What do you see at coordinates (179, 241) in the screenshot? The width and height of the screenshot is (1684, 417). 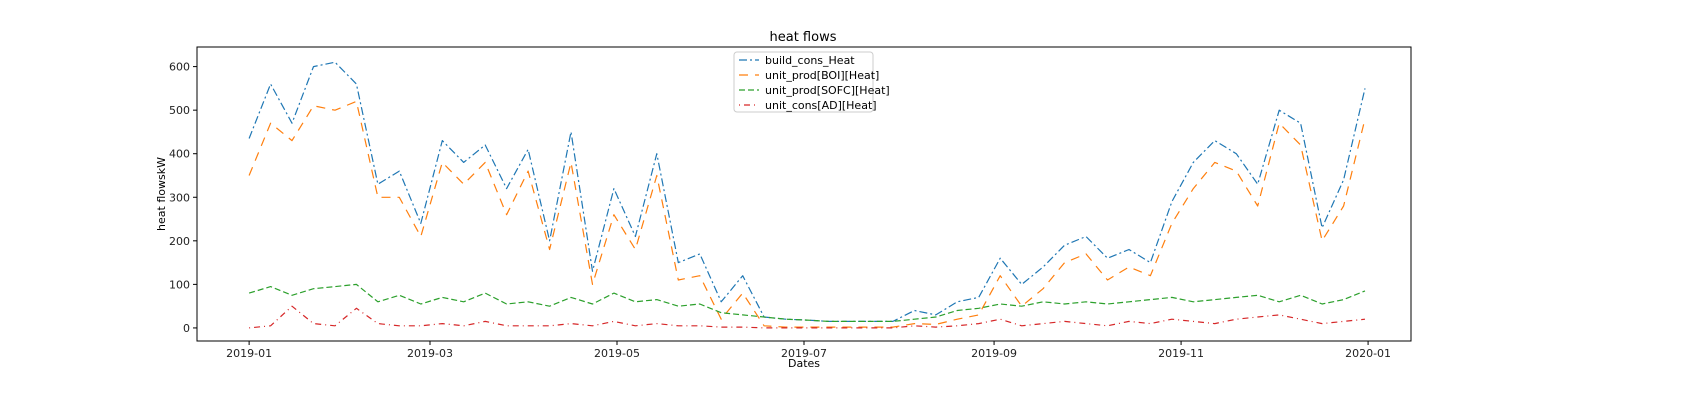 I see `y-tick-label: 200` at bounding box center [179, 241].